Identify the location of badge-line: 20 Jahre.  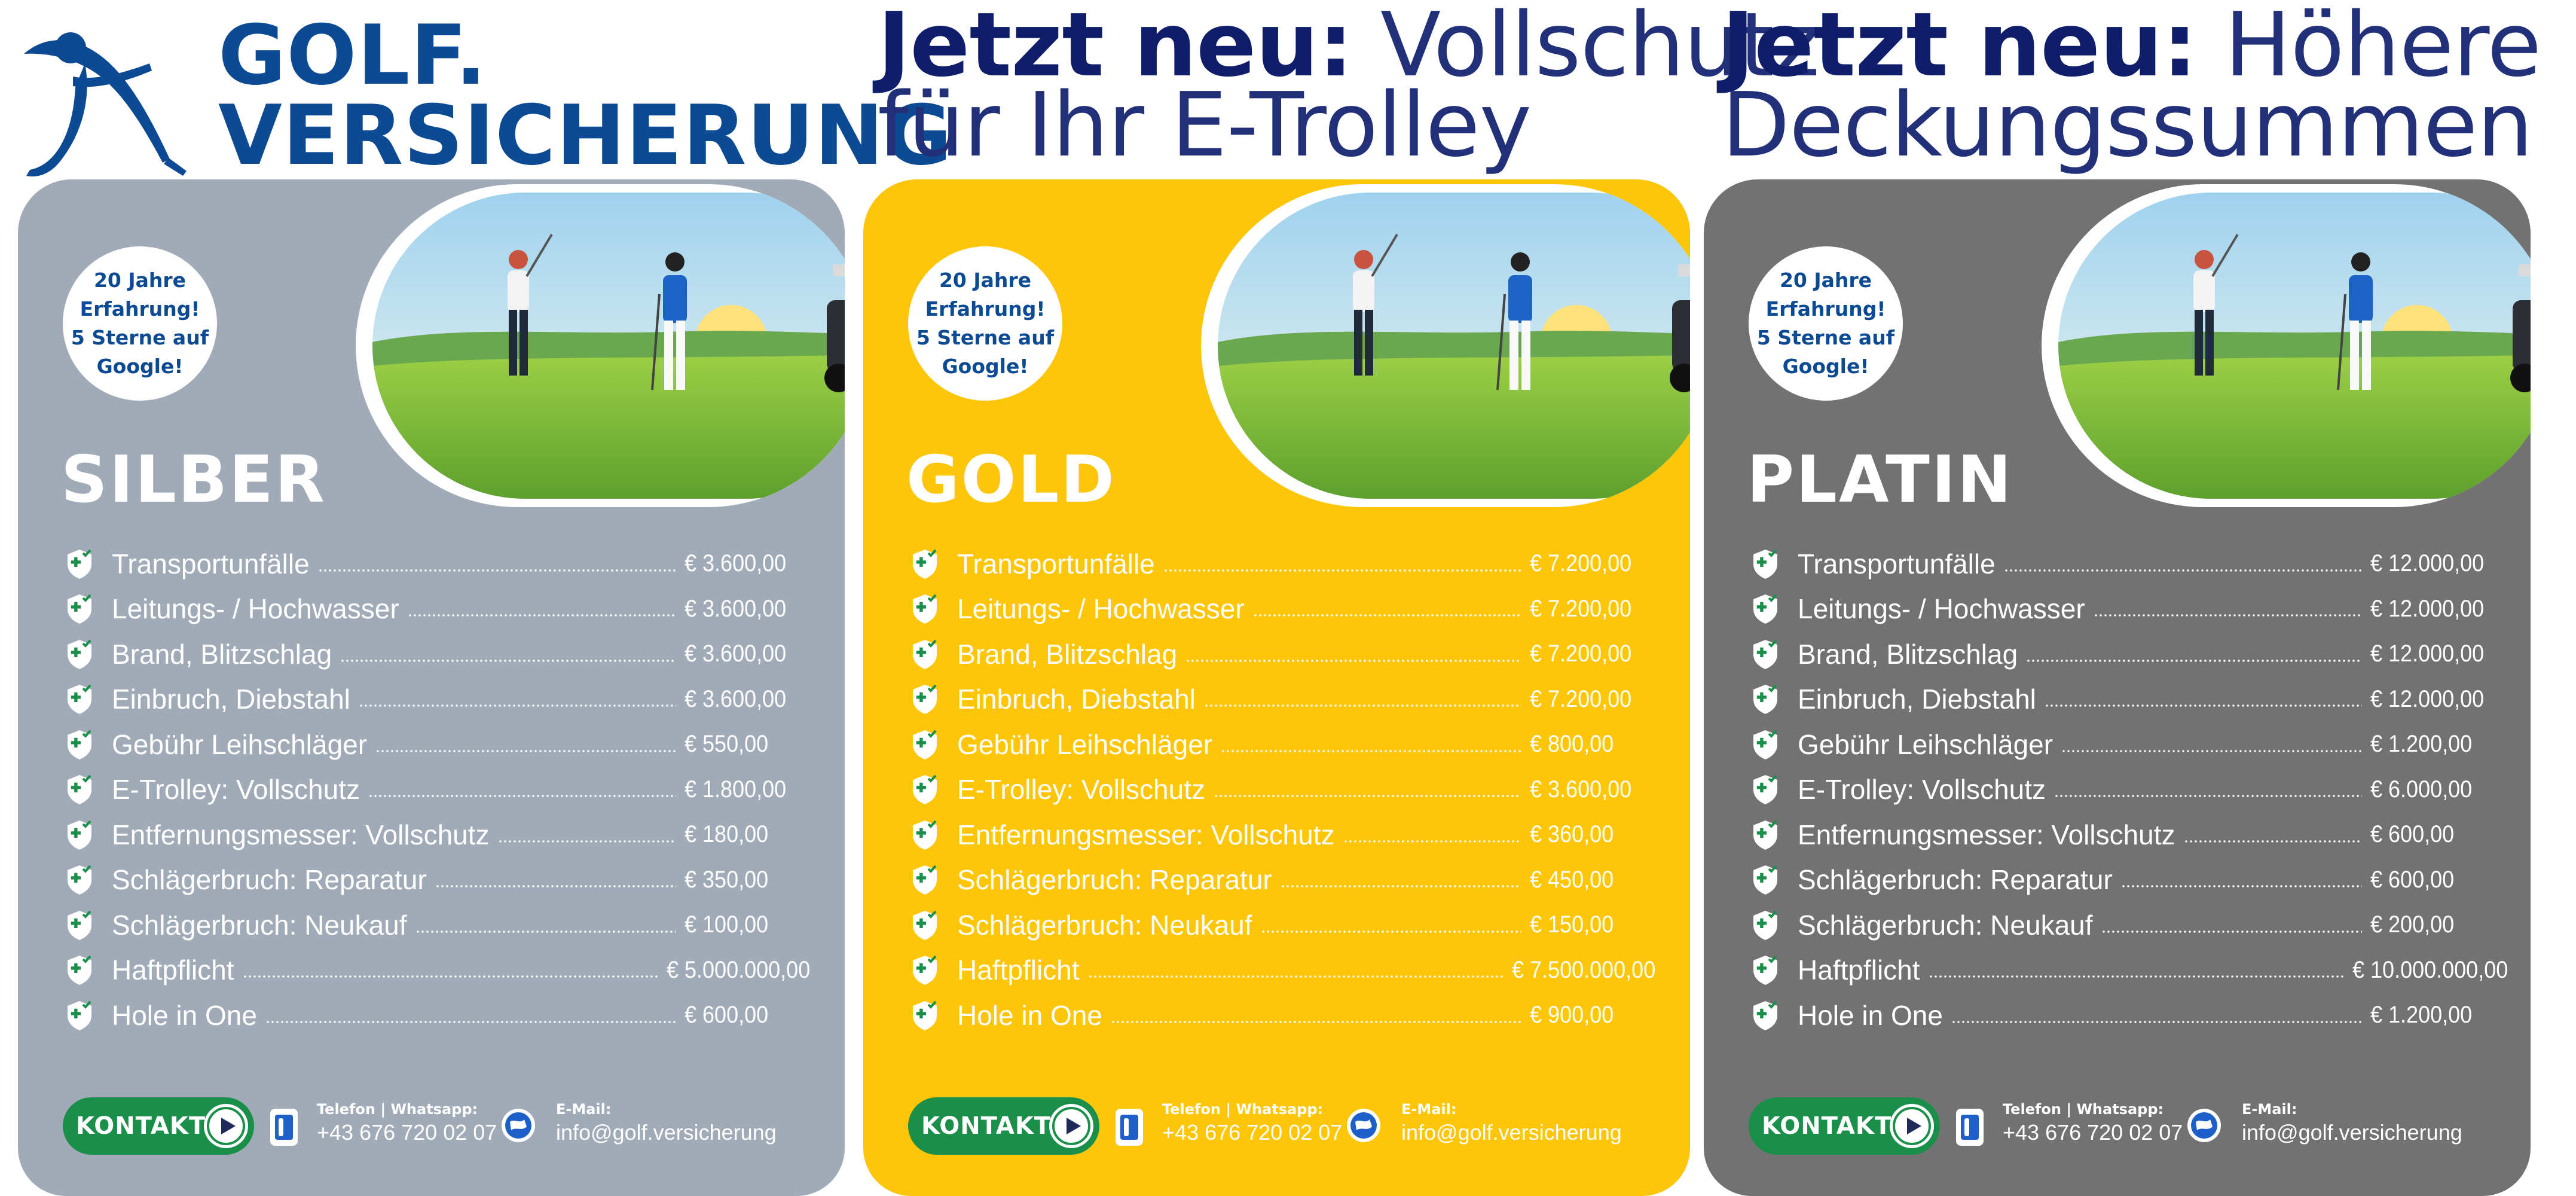
(140, 280).